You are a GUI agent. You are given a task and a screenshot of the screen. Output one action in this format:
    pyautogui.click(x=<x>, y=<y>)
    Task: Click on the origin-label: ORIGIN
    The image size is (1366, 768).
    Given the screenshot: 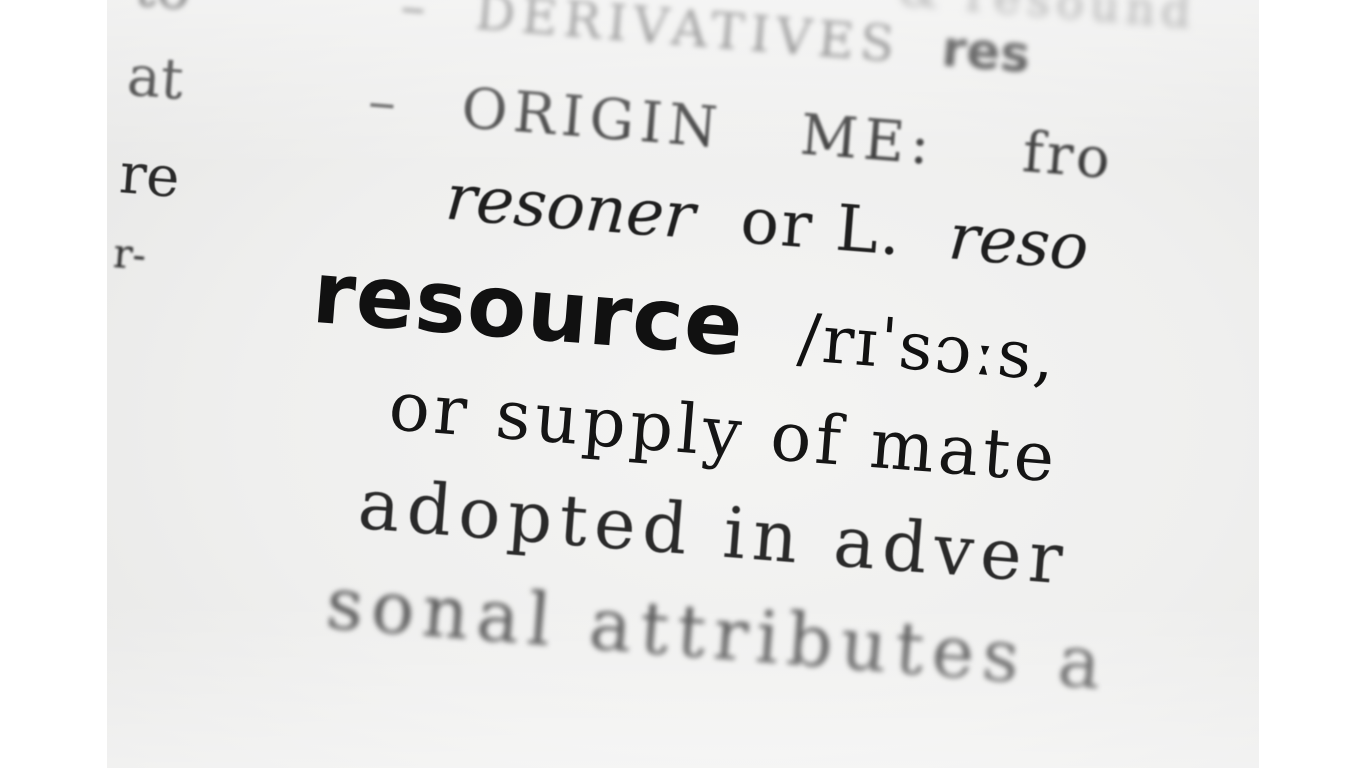 What is the action you would take?
    pyautogui.click(x=592, y=118)
    